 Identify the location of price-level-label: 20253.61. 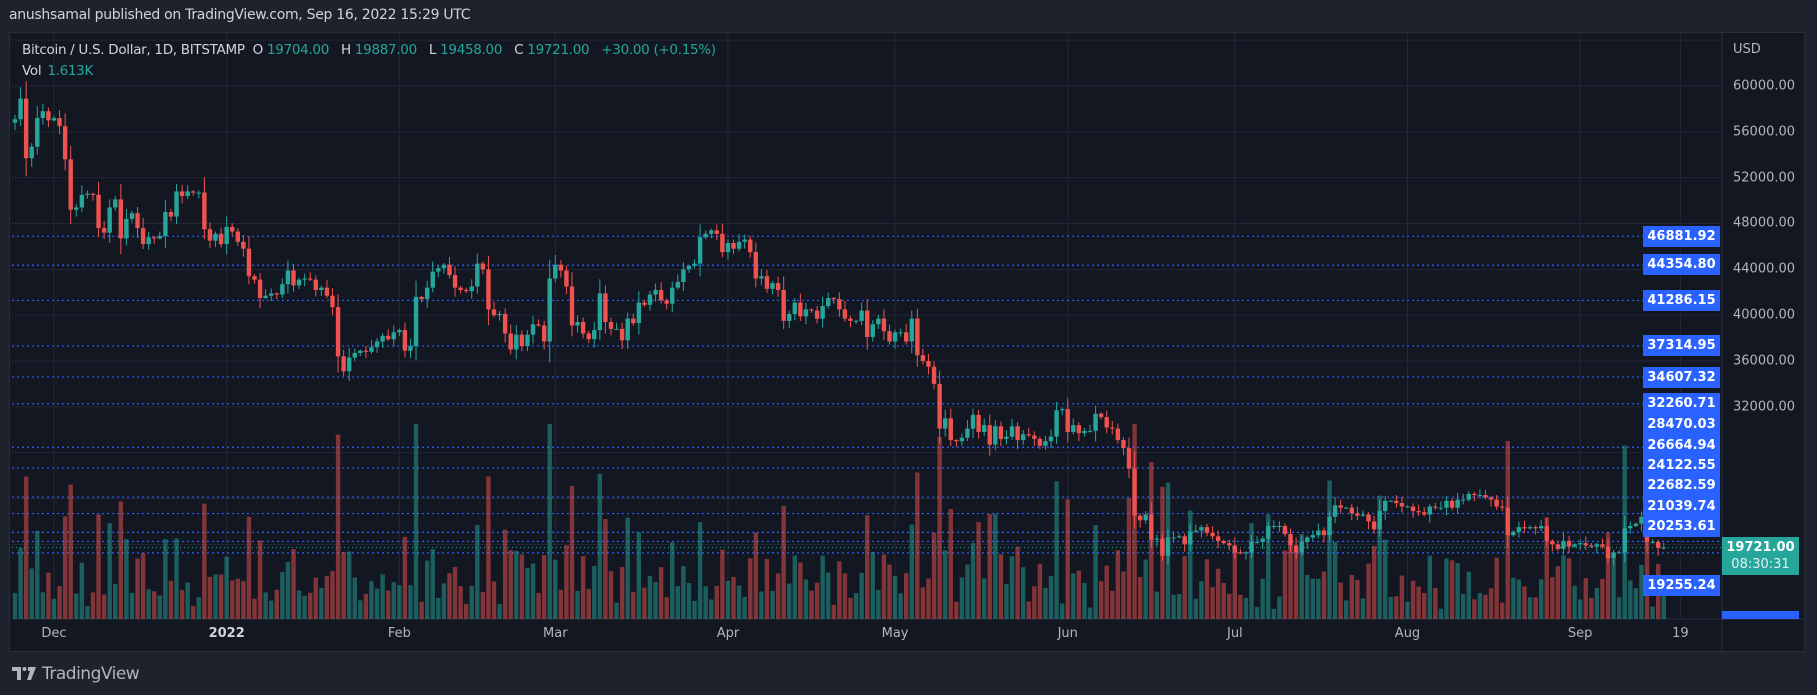
(1681, 526).